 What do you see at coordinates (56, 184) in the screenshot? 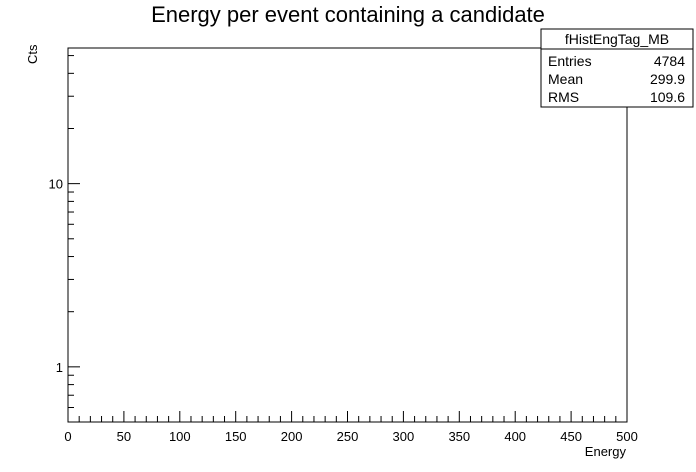
I see `y-tick-label: 10` at bounding box center [56, 184].